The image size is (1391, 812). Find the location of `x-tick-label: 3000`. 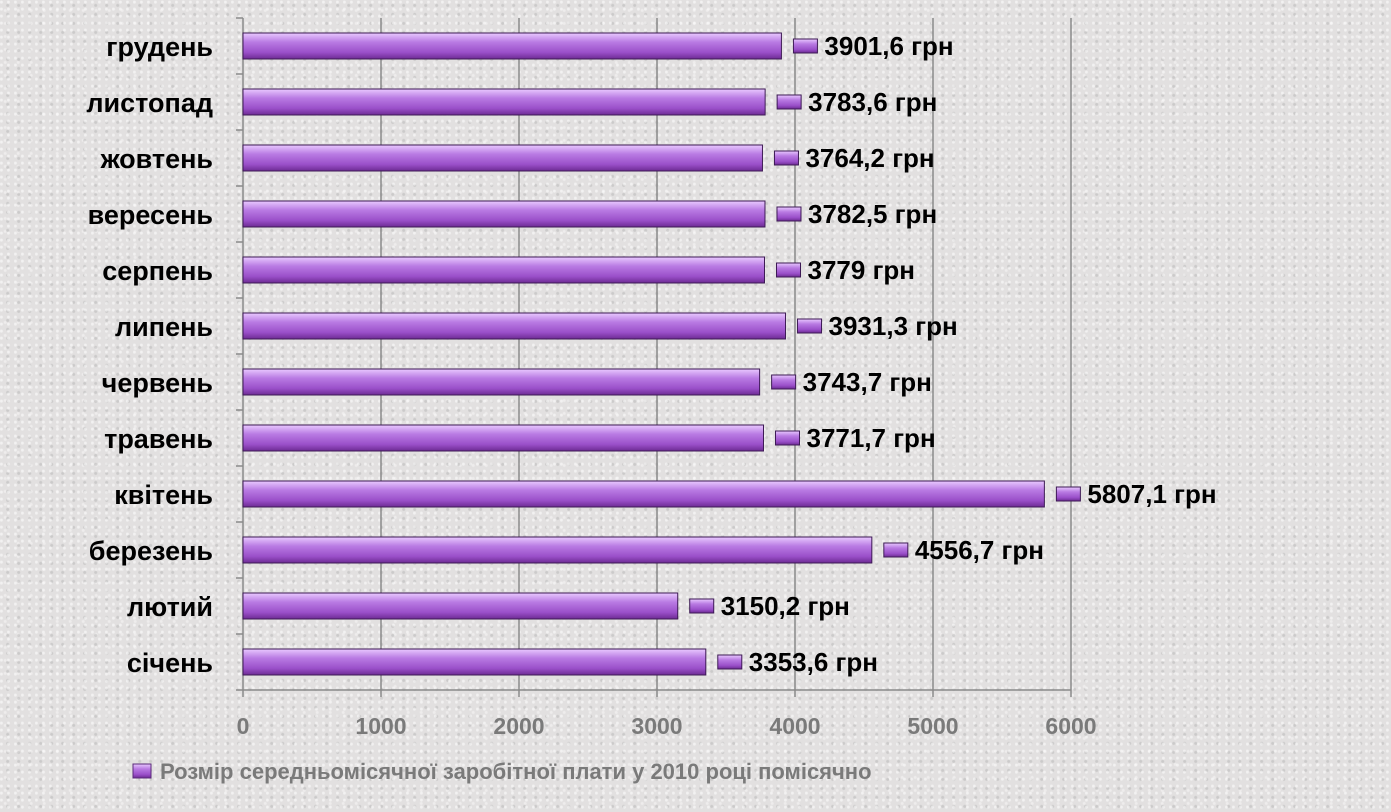

x-tick-label: 3000 is located at coordinates (656, 726).